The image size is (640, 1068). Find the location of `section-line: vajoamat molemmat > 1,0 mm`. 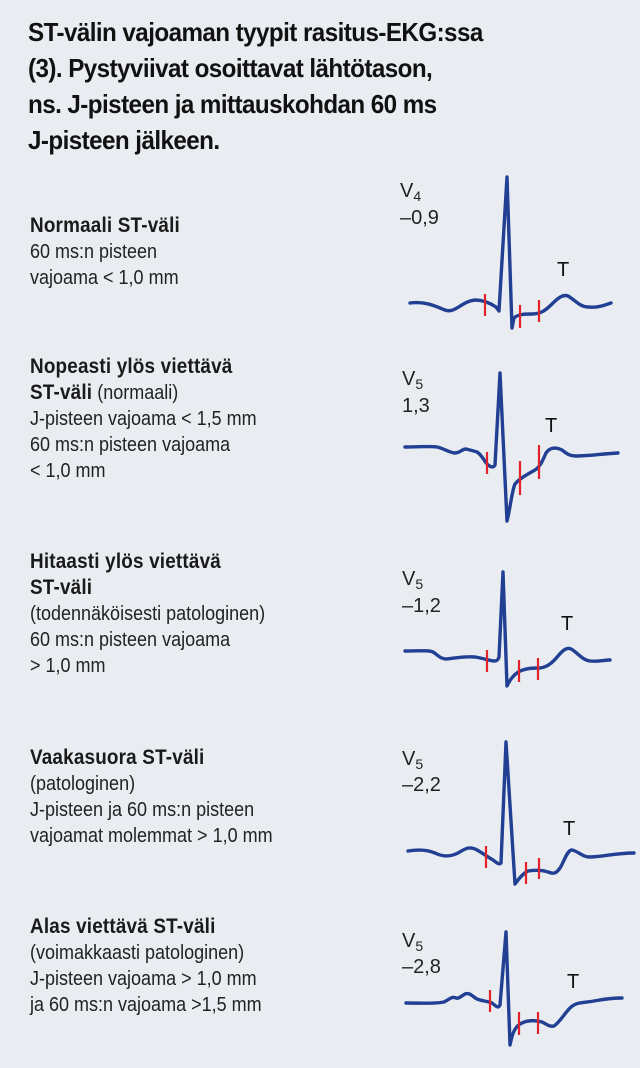

section-line: vajoamat molemmat > 1,0 mm is located at coordinates (151, 836).